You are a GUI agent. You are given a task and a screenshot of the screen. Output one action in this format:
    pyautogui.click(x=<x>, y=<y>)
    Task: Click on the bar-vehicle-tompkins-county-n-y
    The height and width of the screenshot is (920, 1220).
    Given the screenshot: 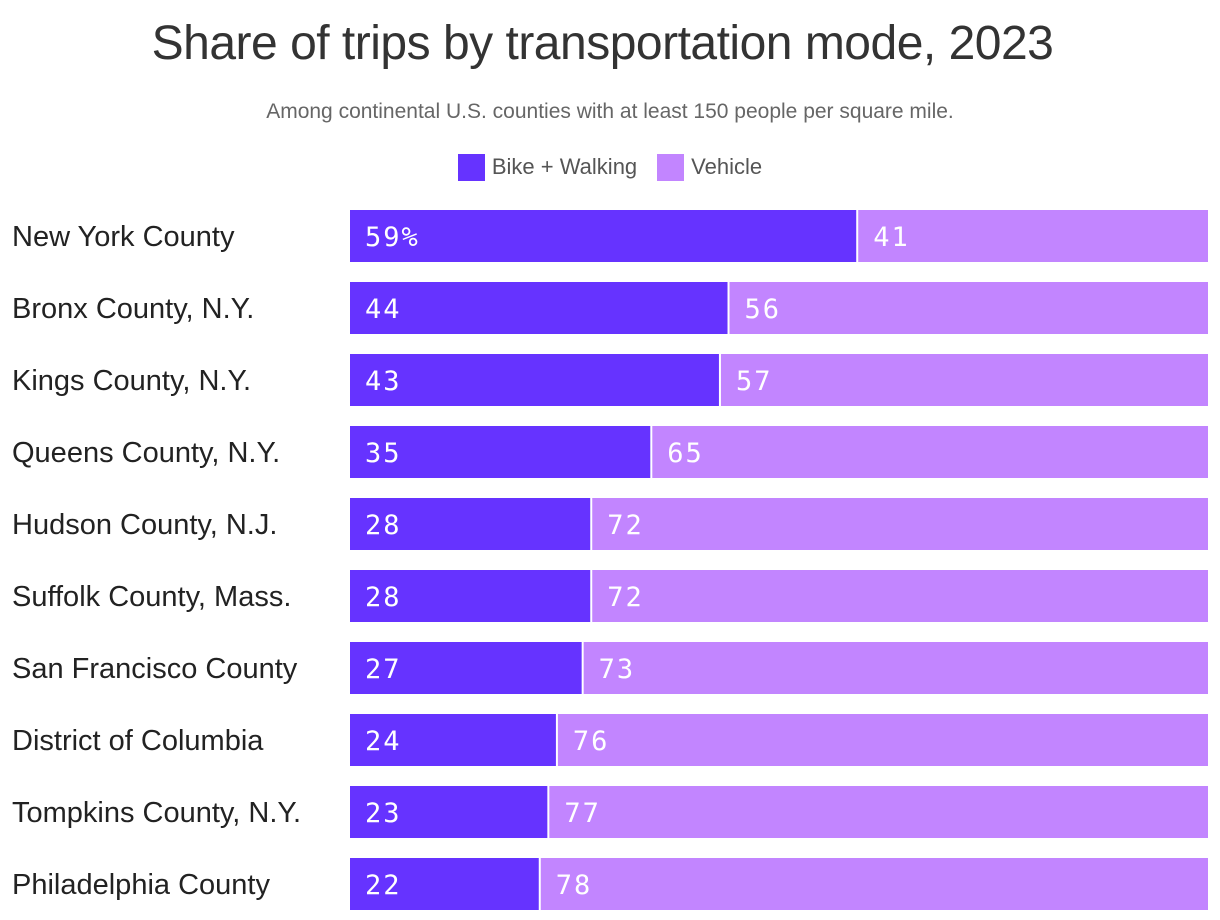 What is the action you would take?
    pyautogui.click(x=878, y=812)
    